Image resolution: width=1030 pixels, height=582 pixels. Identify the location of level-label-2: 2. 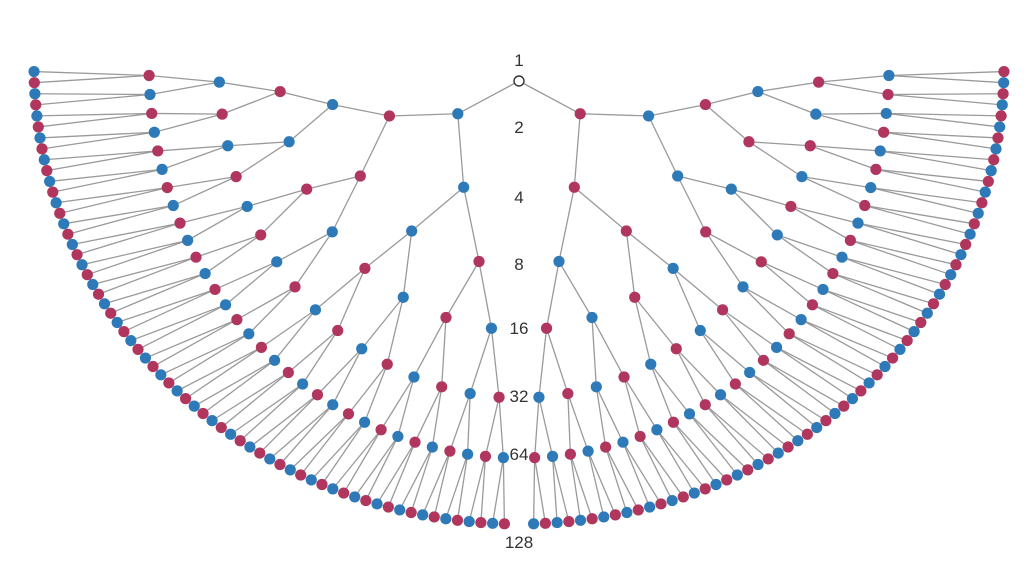
(518, 127).